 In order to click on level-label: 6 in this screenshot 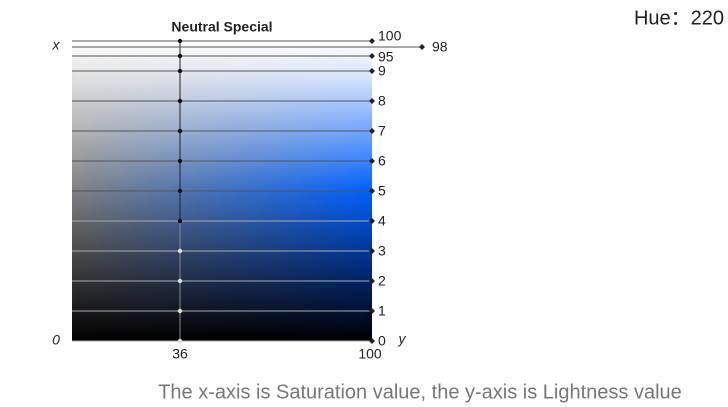, I will do `click(382, 161)`.